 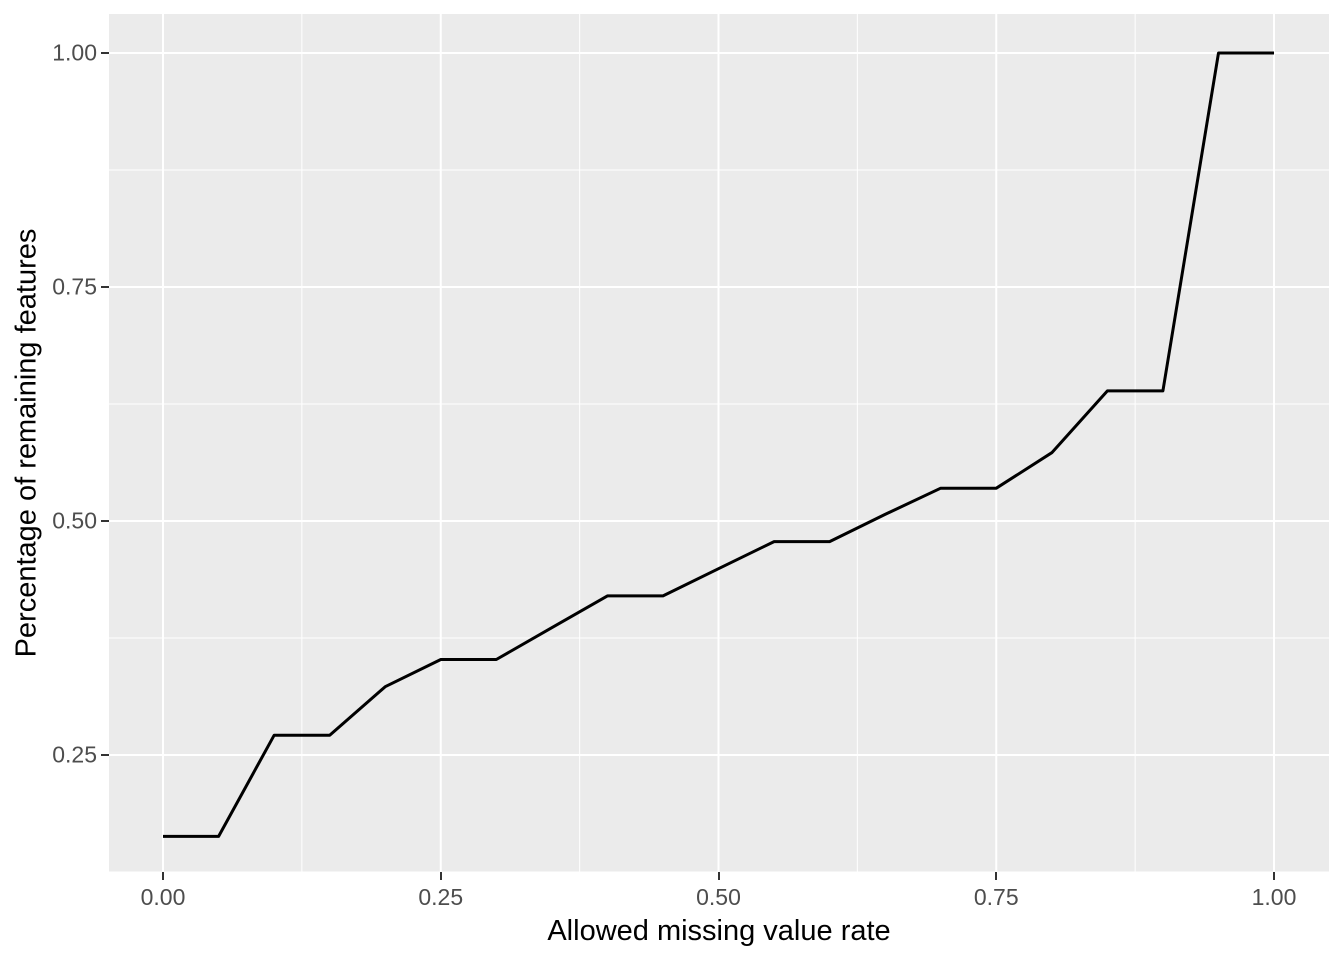 I want to click on x-tick-label: 0.25, so click(x=441, y=897).